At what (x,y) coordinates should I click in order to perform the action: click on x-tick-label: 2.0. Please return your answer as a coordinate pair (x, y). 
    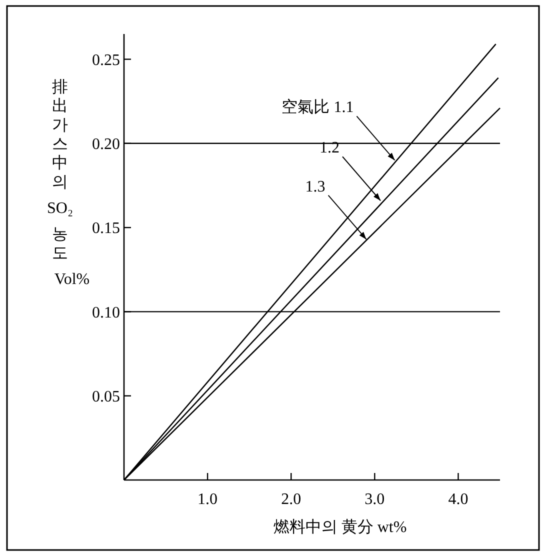
    Looking at the image, I should click on (291, 499).